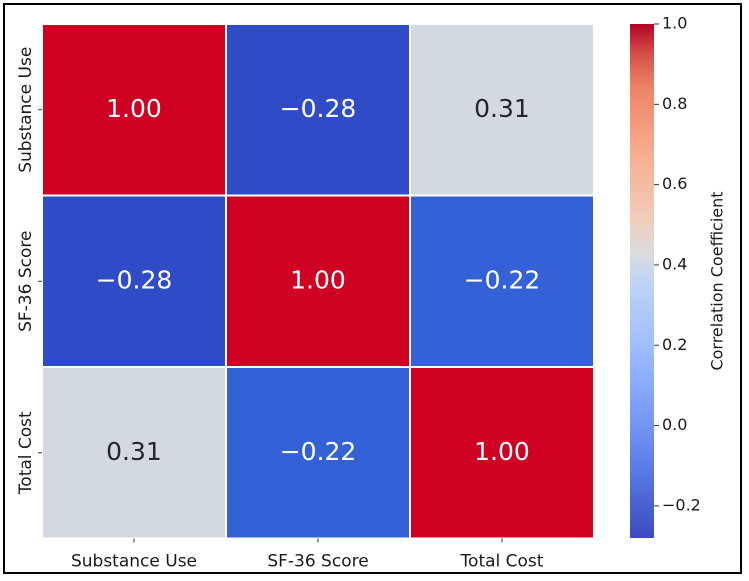 This screenshot has width=749, height=581. I want to click on heatmap-cell-r0-c1, so click(318, 110).